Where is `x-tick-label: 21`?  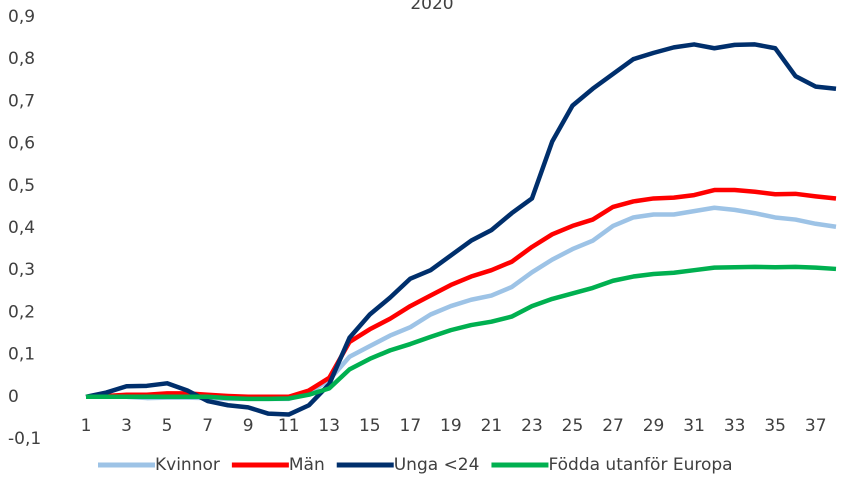
x-tick-label: 21 is located at coordinates (492, 426).